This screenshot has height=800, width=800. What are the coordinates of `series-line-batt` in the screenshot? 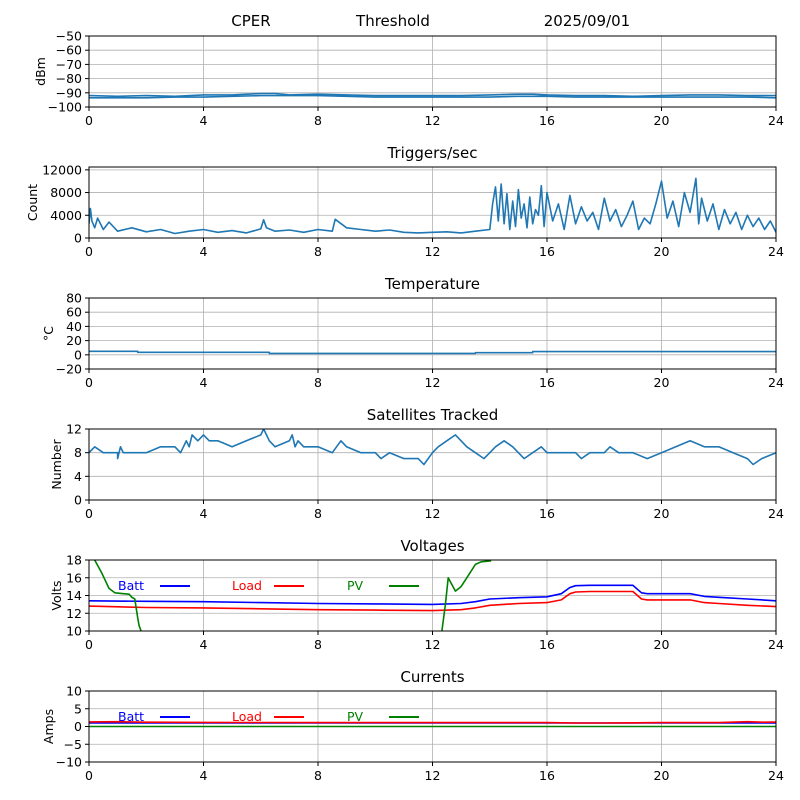 It's located at (432, 595).